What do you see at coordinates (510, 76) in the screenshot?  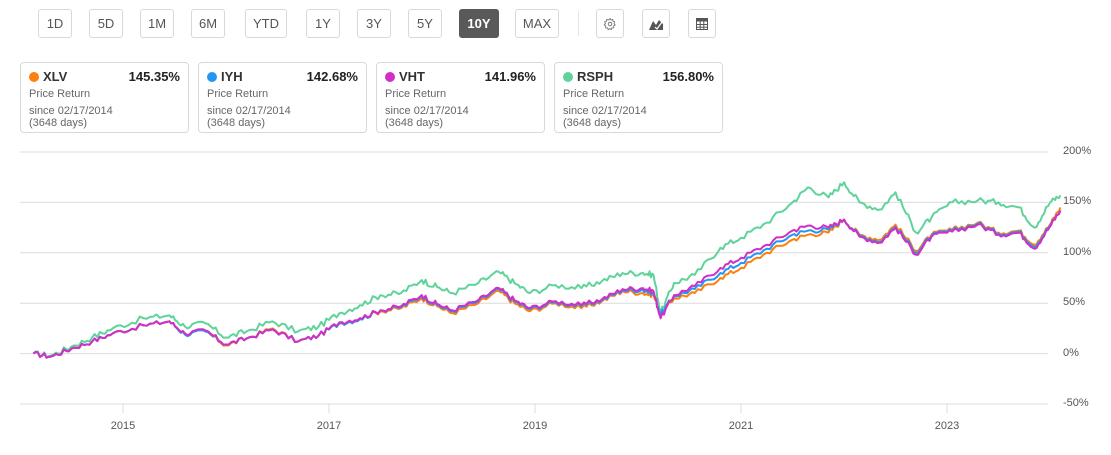 I see `card-return-value: 141.96%` at bounding box center [510, 76].